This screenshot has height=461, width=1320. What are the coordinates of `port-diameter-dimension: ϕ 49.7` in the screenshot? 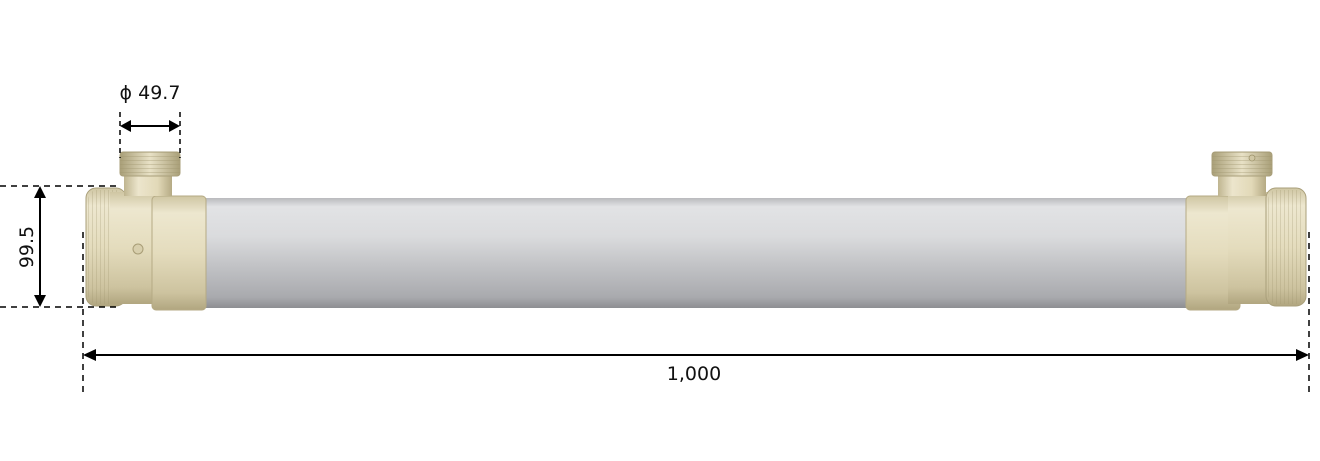 It's located at (150, 120).